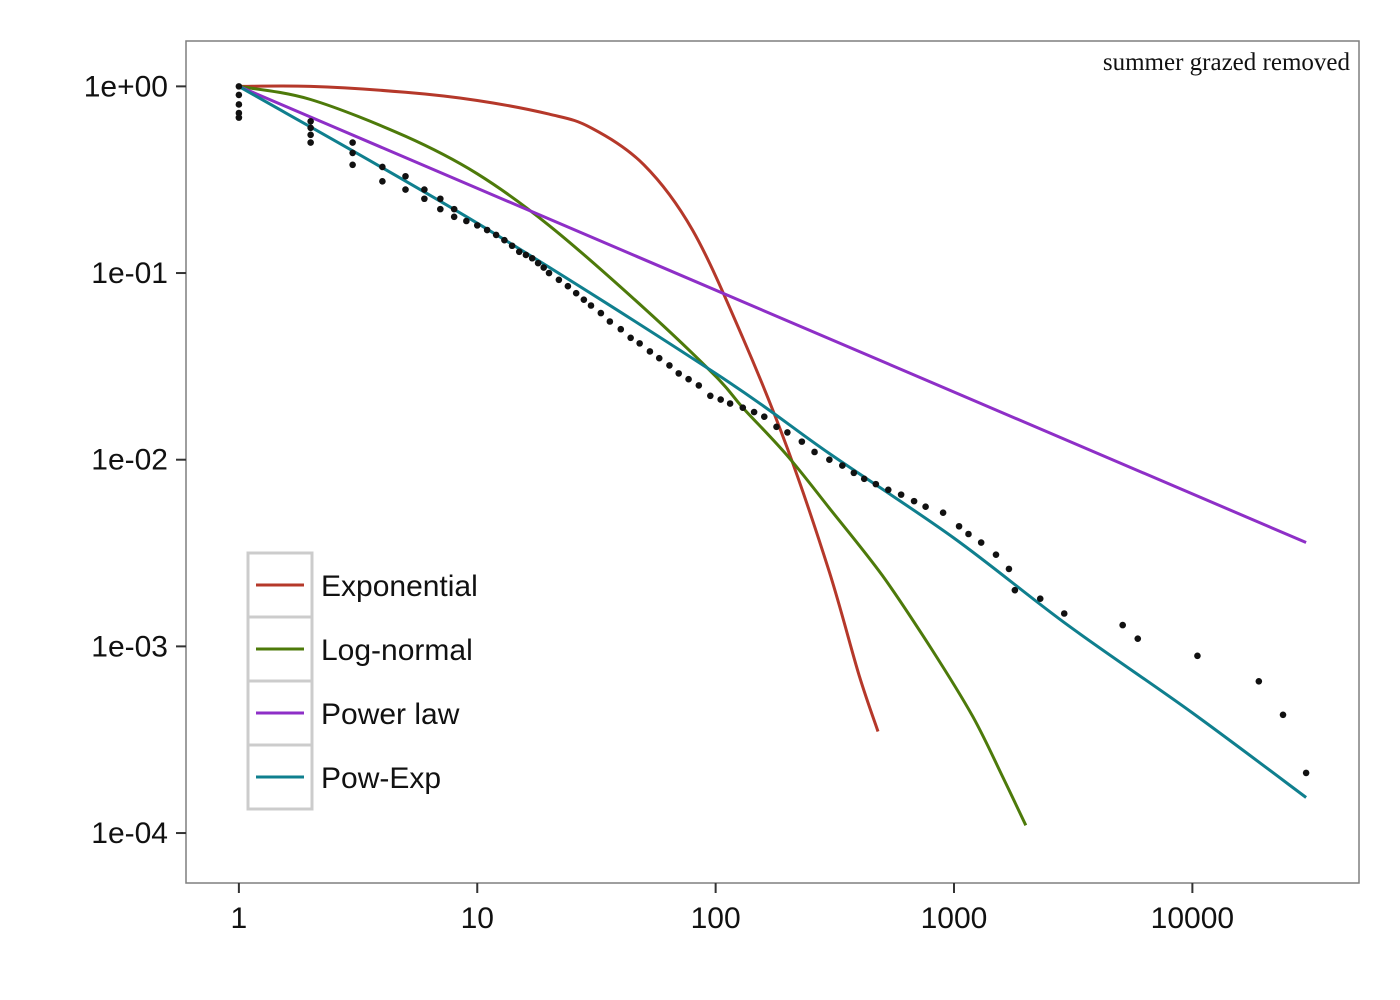 This screenshot has width=1400, height=1000. Describe the element at coordinates (239, 918) in the screenshot. I see `x-tick-label: 1` at that location.